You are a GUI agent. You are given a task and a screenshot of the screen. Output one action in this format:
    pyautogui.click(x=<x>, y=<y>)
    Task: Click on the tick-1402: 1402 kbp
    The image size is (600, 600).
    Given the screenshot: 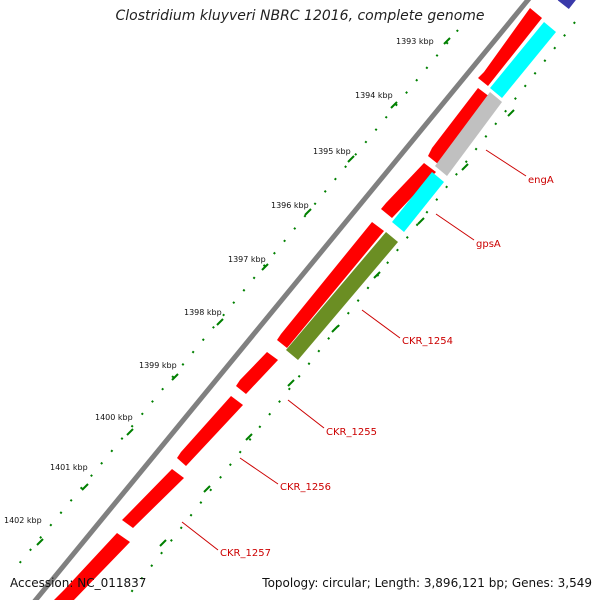 What is the action you would take?
    pyautogui.click(x=24, y=531)
    